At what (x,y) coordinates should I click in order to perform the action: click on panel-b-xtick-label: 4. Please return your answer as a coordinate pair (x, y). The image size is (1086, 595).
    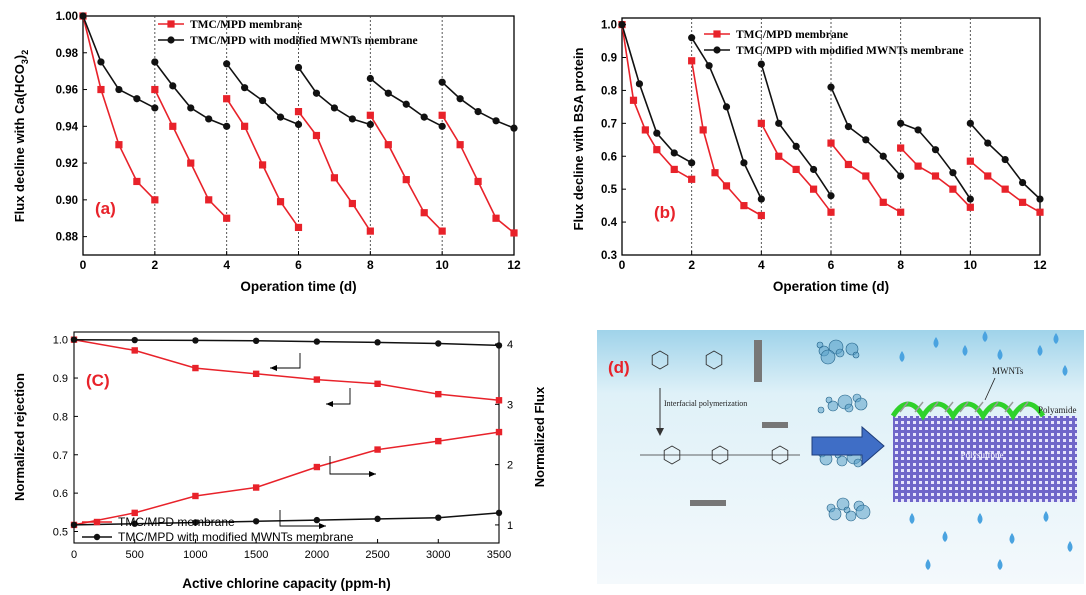
    Looking at the image, I should click on (761, 265).